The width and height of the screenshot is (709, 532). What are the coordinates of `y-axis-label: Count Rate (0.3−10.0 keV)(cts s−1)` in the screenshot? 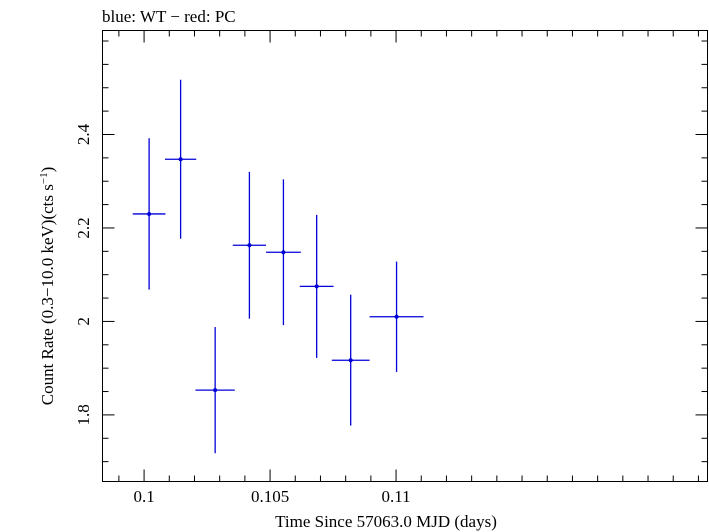 It's located at (47, 286).